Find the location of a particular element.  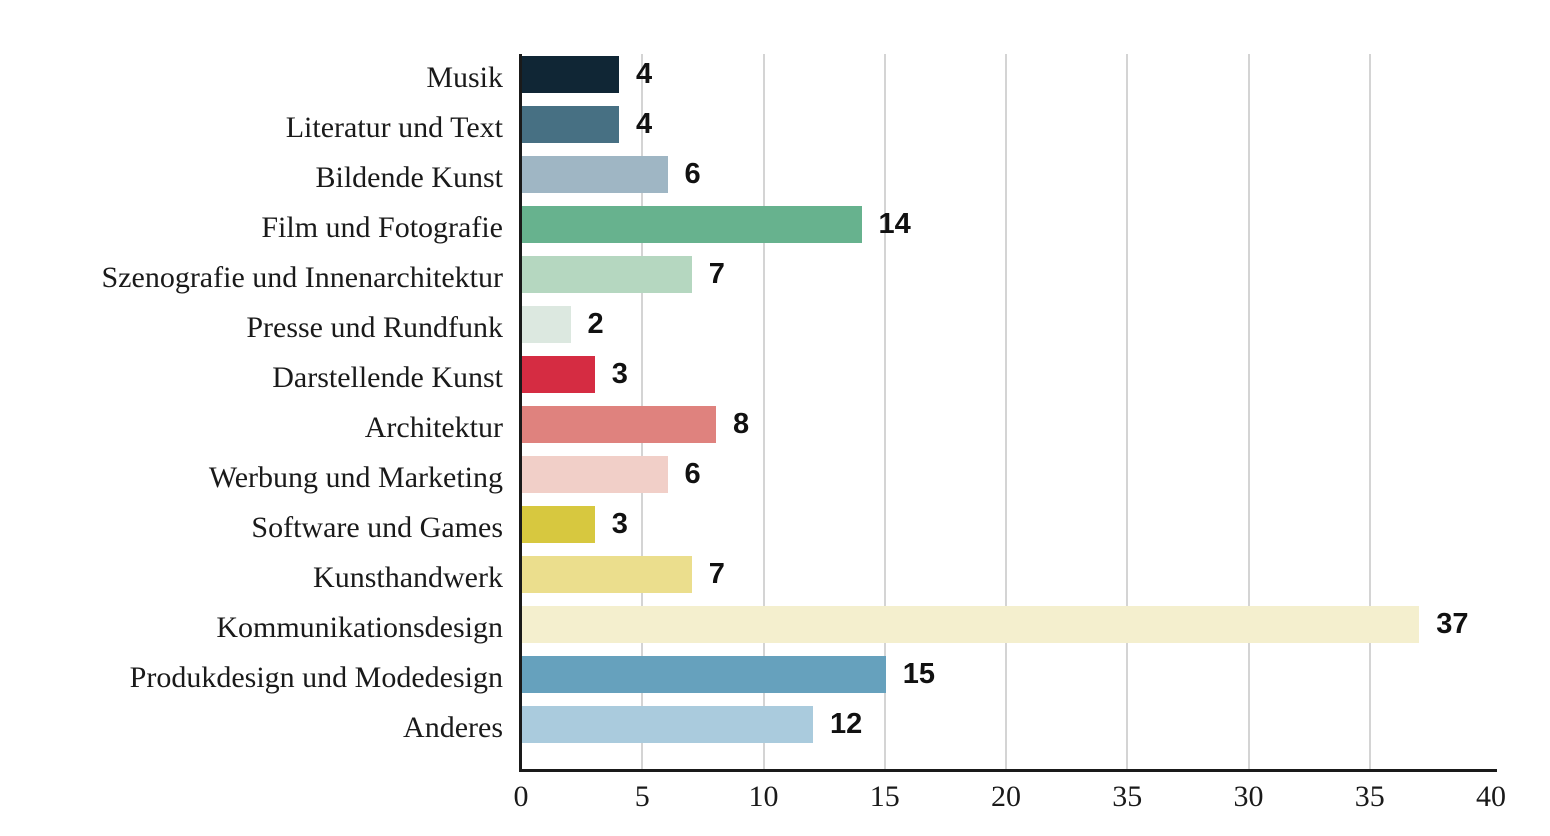

category-label-8: Werbung und Marketing is located at coordinates (355, 477).